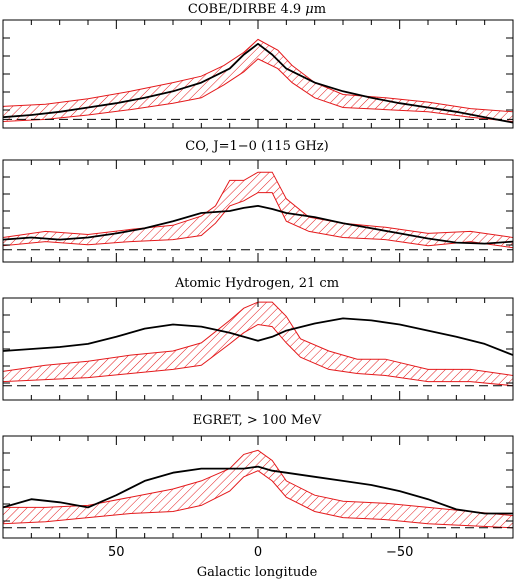 This screenshot has width=515, height=580. Describe the element at coordinates (116, 552) in the screenshot. I see `x-tick-label: 50` at that location.